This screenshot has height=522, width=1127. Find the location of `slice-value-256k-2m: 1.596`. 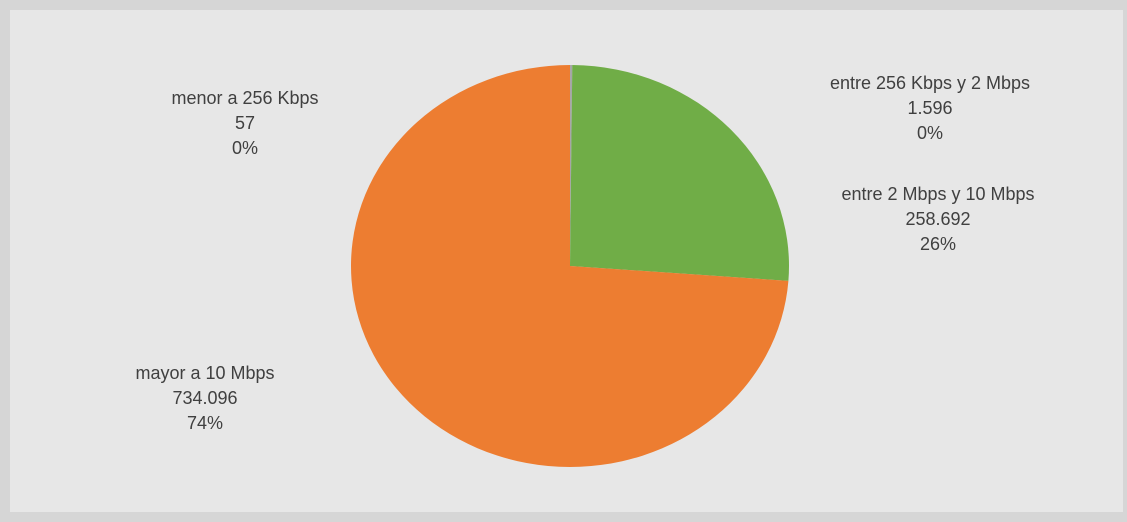

slice-value-256k-2m: 1.596 is located at coordinates (929, 108).